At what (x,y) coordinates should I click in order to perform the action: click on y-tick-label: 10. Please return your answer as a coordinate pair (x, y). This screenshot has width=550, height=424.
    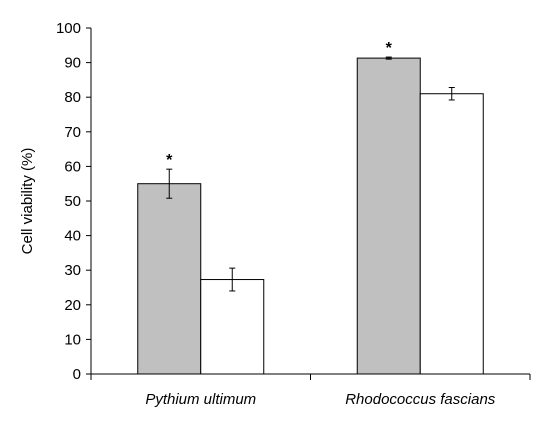
    Looking at the image, I should click on (72, 339).